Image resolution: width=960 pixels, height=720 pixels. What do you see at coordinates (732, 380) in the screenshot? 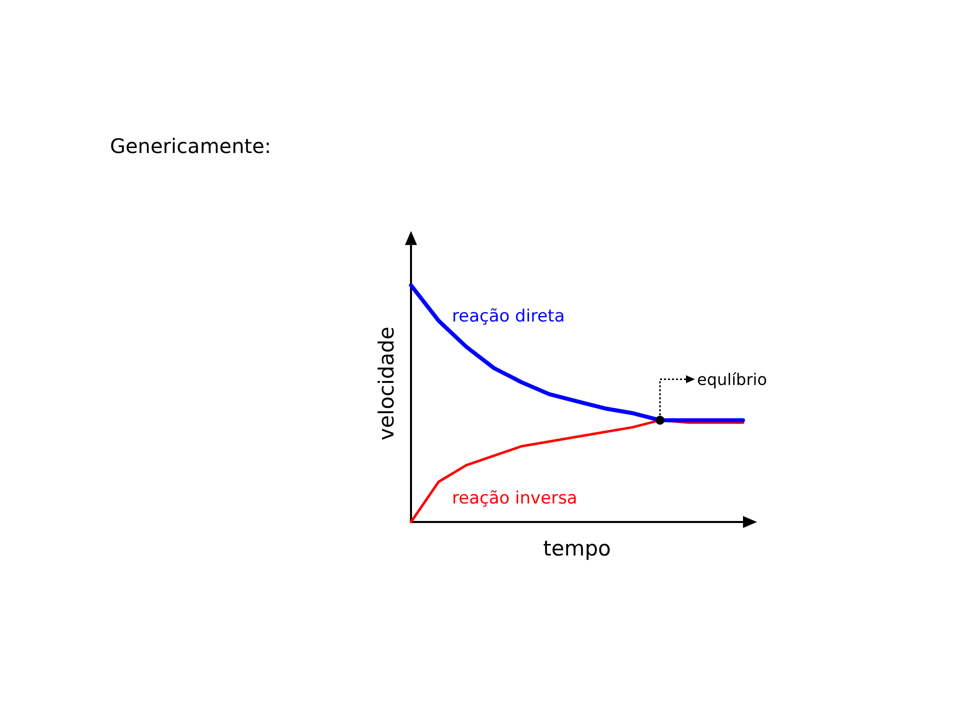
I see `annotation: equlíbrio` at bounding box center [732, 380].